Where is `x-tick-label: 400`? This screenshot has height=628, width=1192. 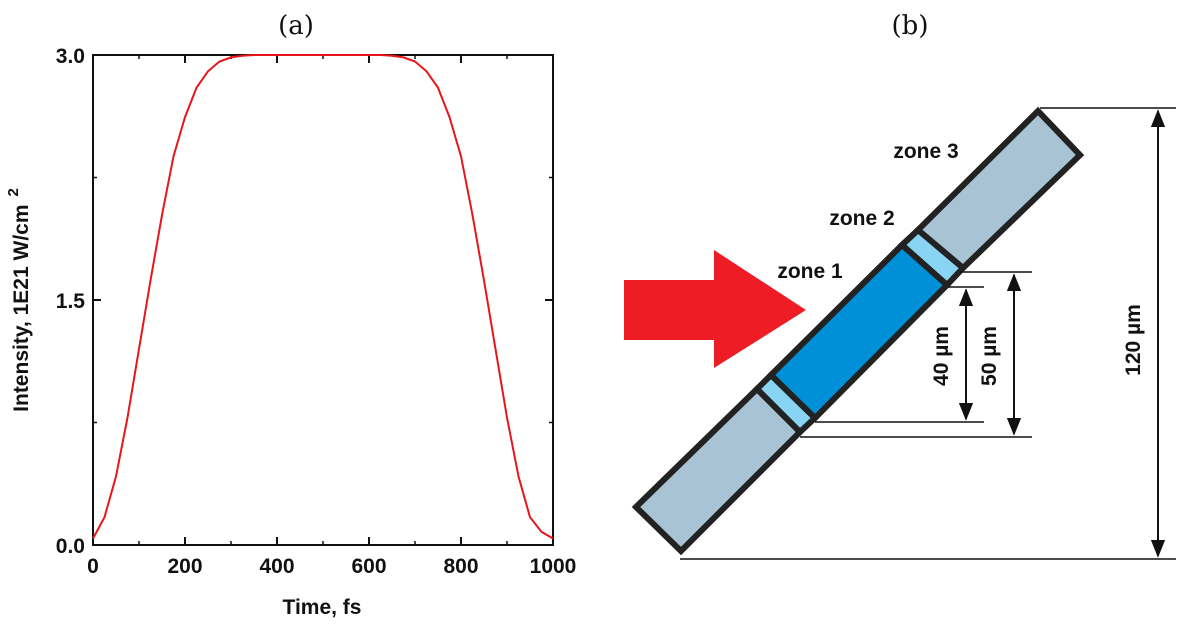 x-tick-label: 400 is located at coordinates (276, 566).